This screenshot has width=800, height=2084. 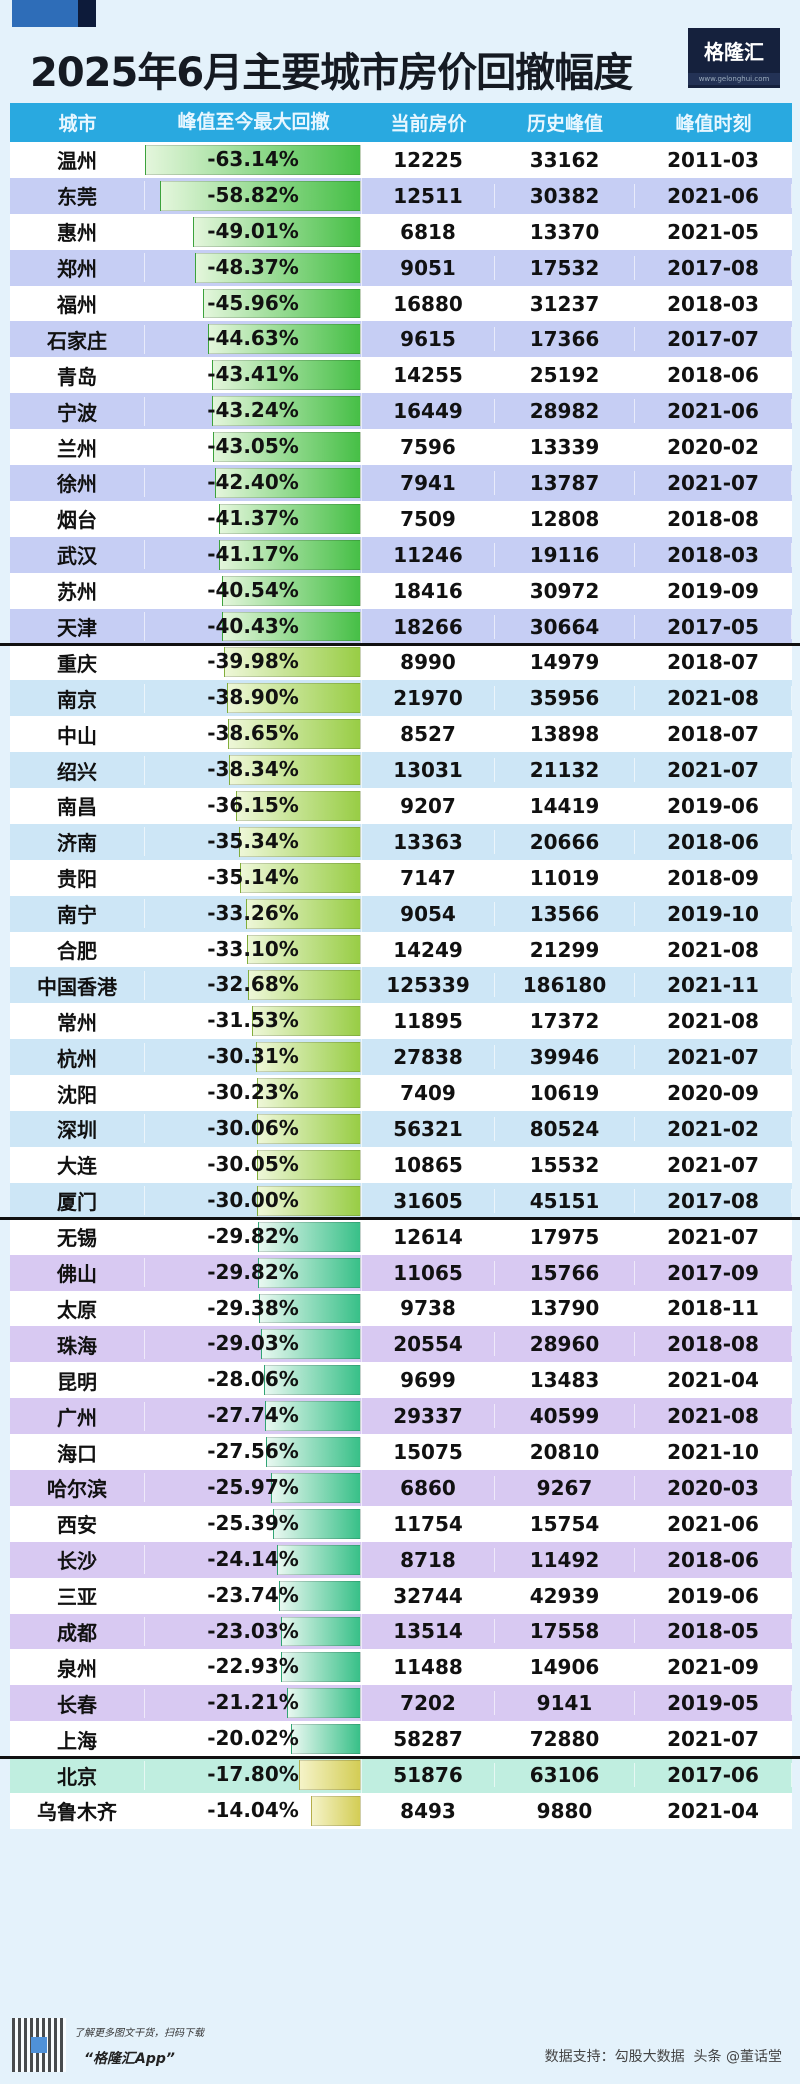 What do you see at coordinates (565, 1703) in the screenshot?
I see `cell-peak-price: 9141` at bounding box center [565, 1703].